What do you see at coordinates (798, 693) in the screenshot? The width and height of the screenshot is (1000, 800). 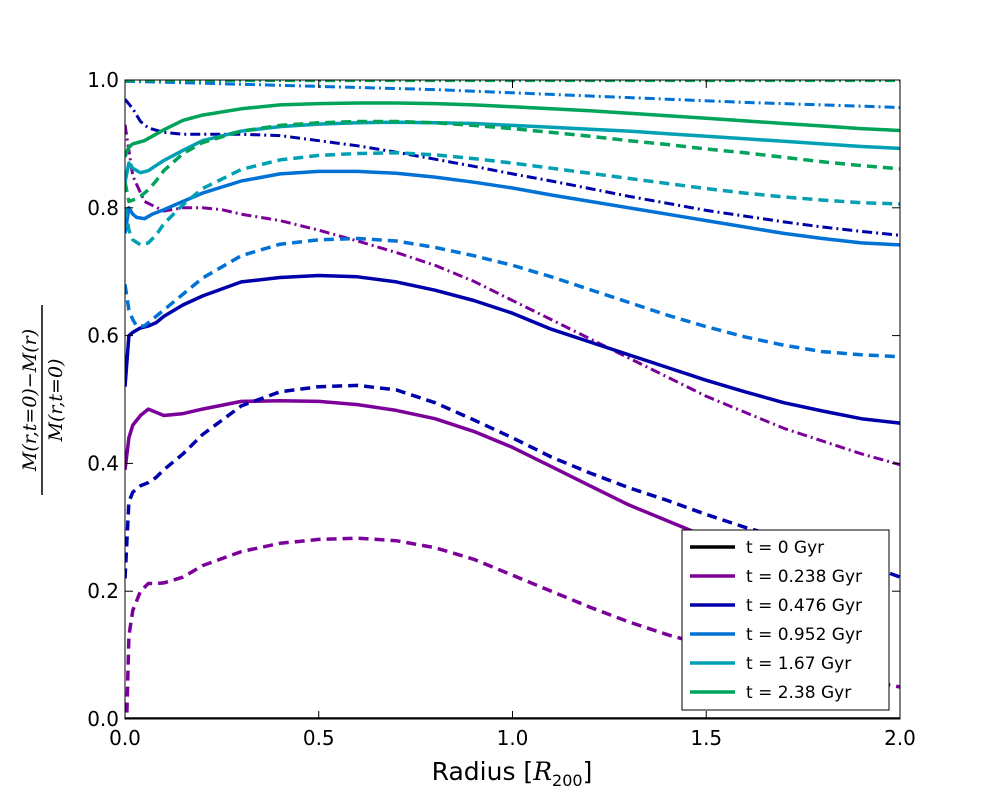 I see `legend-label: t = 2.38 Gyr` at bounding box center [798, 693].